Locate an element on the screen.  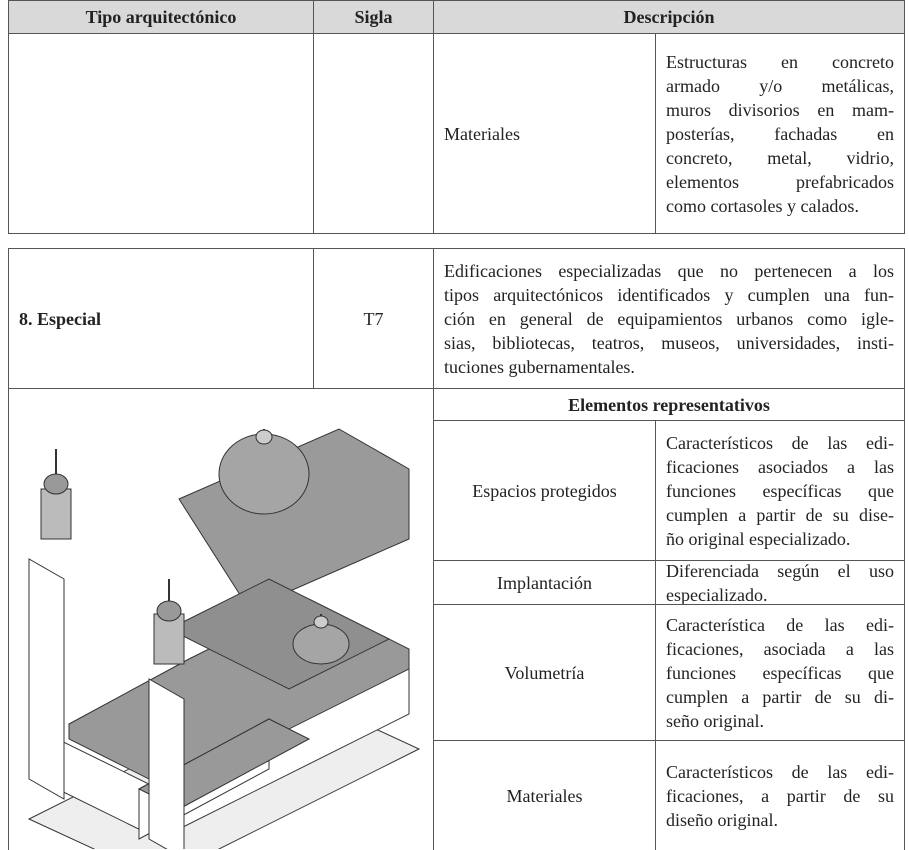
text-line: ficaciones asociados a las is located at coordinates (780, 466).